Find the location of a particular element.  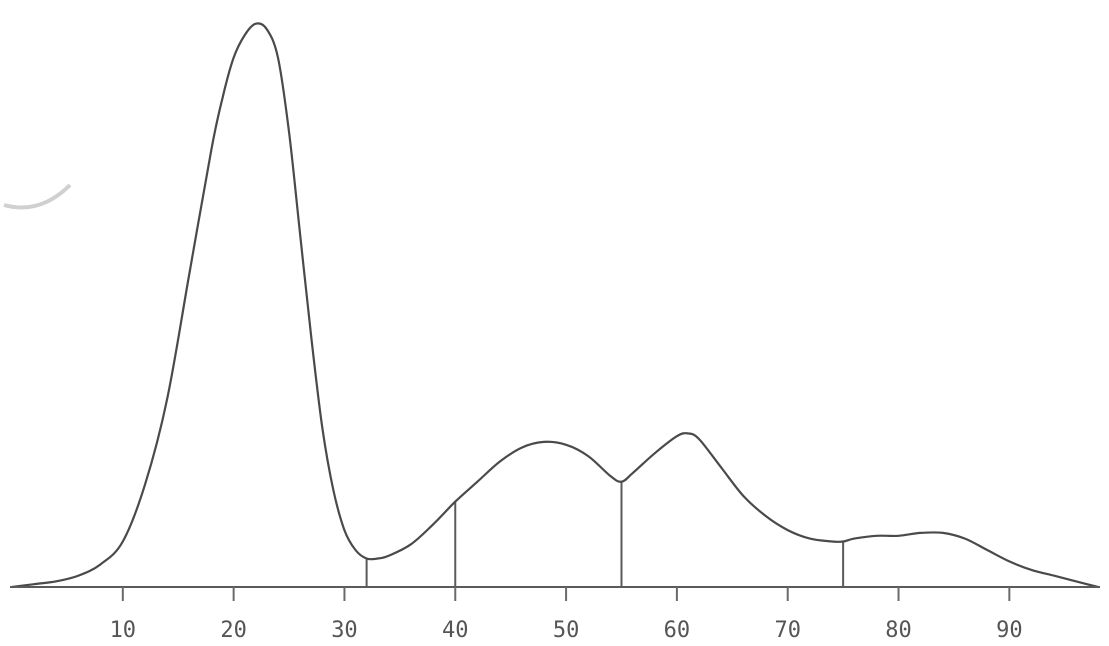

x-tick-label-40: 40 is located at coordinates (455, 630).